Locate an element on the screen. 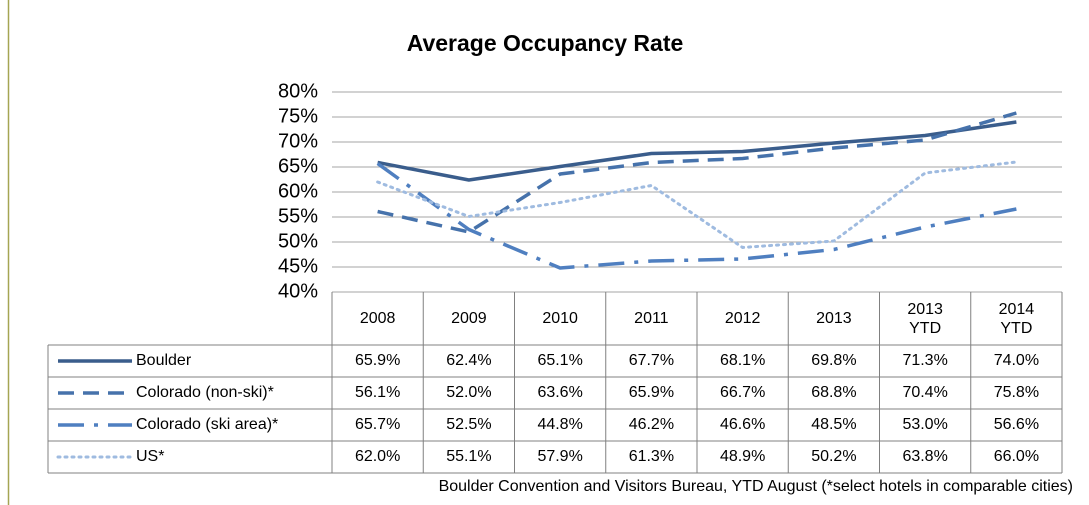  data-table-value: 71.3% is located at coordinates (924, 360).